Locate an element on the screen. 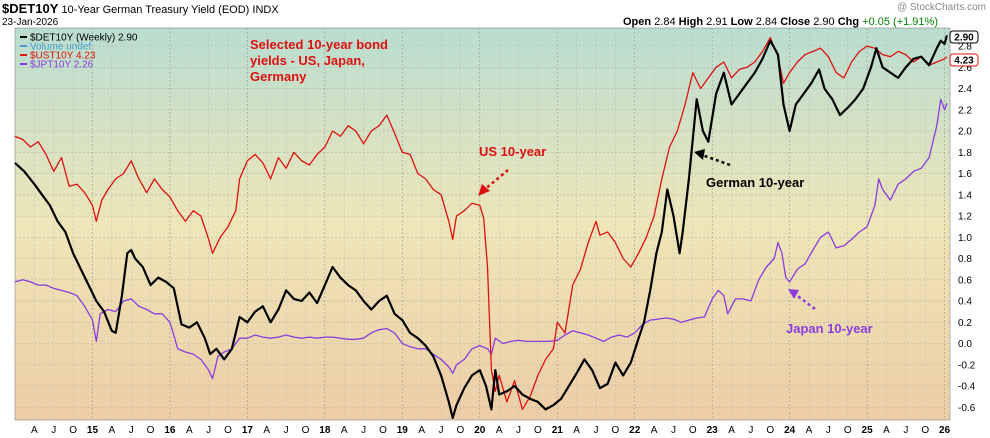  legend-jpt: $JPT10Y 2.26 is located at coordinates (62, 65).